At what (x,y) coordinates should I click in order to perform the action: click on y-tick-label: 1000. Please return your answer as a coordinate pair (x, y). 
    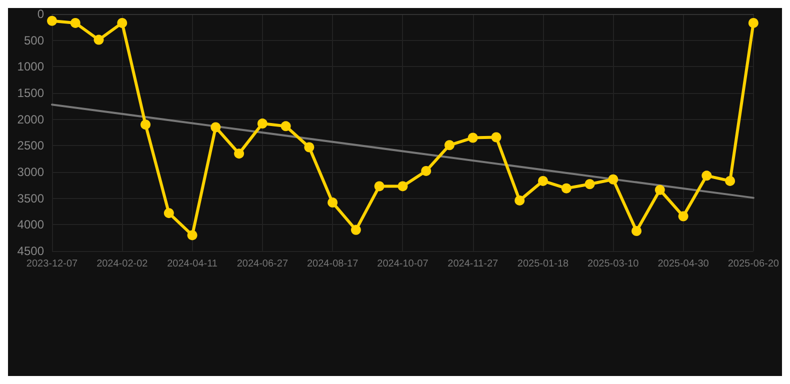
    Looking at the image, I should click on (30, 67).